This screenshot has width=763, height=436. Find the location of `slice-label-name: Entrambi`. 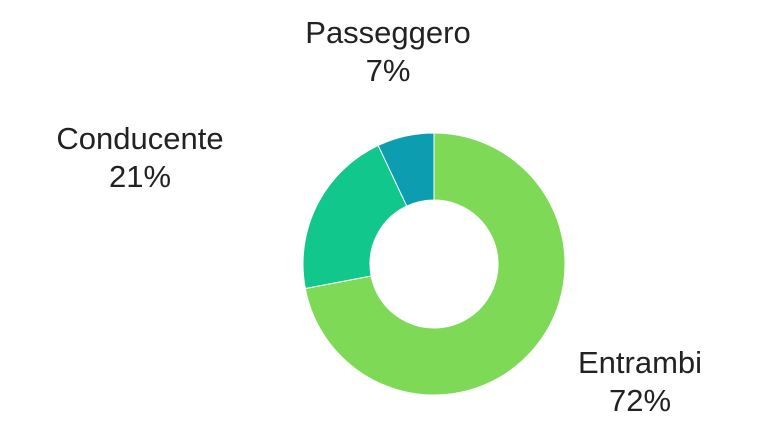

slice-label-name: Entrambi is located at coordinates (640, 362).